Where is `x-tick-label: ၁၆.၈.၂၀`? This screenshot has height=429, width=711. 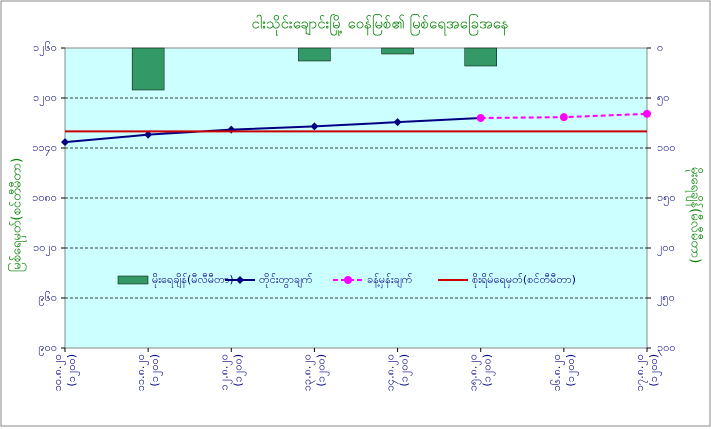
x-tick-label: ၁၆.၈.၂၀ is located at coordinates (557, 372).